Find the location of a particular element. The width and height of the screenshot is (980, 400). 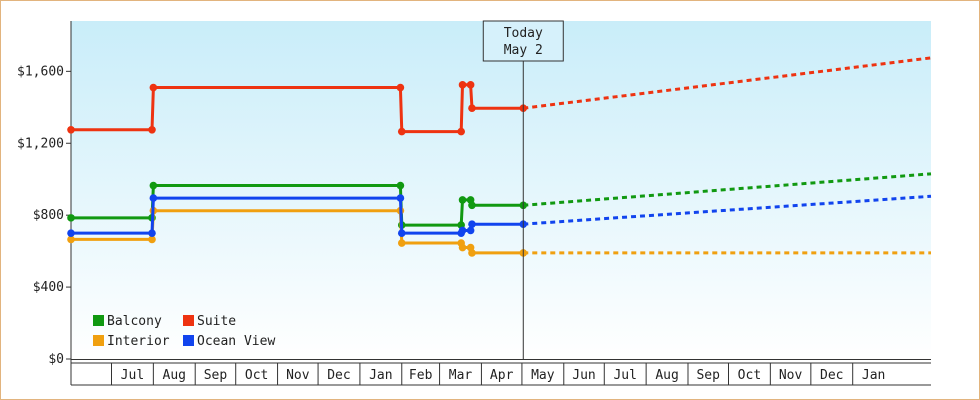

series-line-suite is located at coordinates (297, 108).